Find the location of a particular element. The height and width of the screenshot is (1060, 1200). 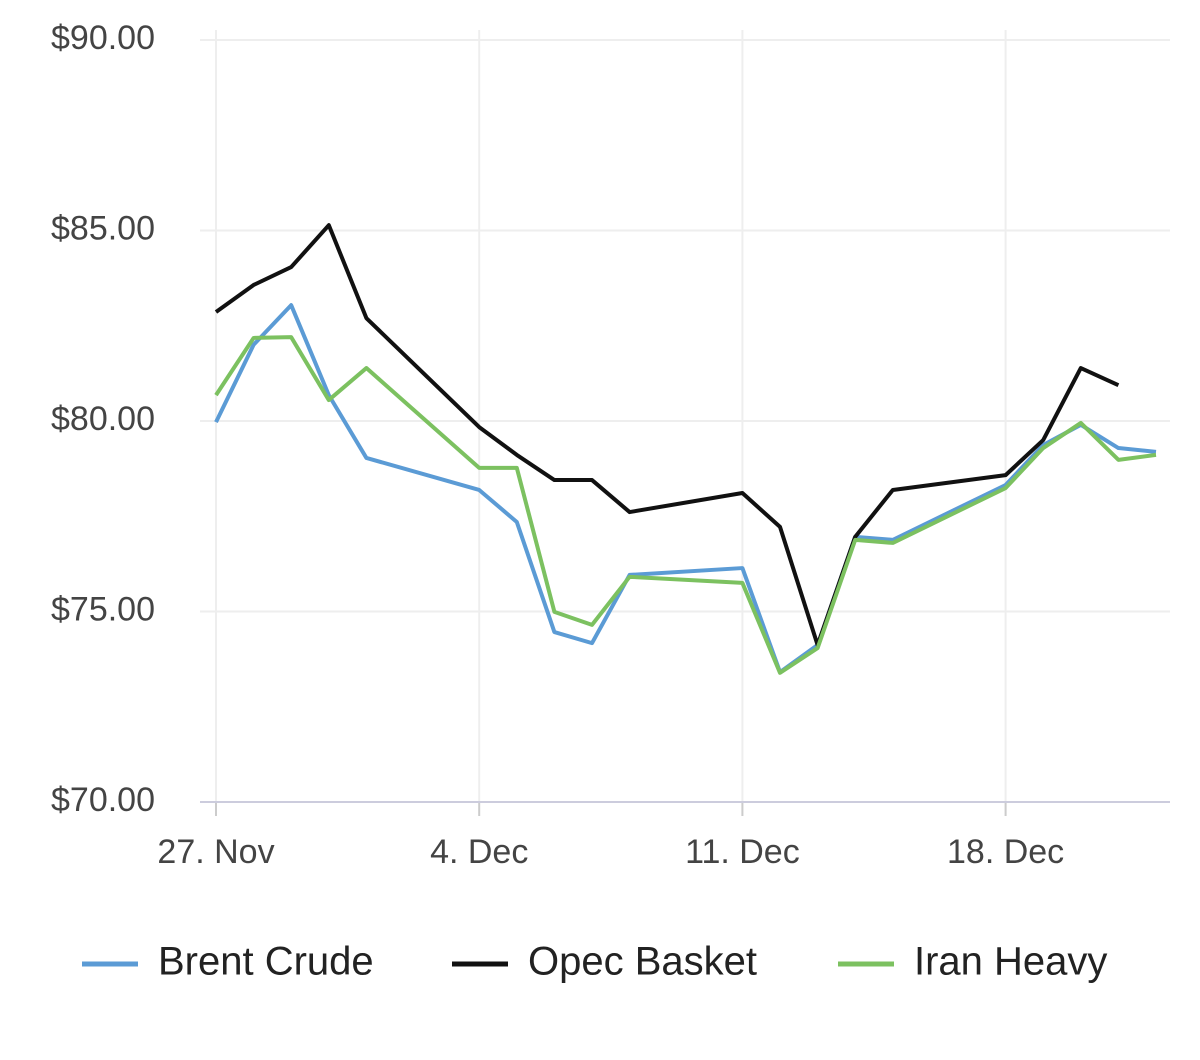

legend-label: Iran Heavy is located at coordinates (1010, 962).